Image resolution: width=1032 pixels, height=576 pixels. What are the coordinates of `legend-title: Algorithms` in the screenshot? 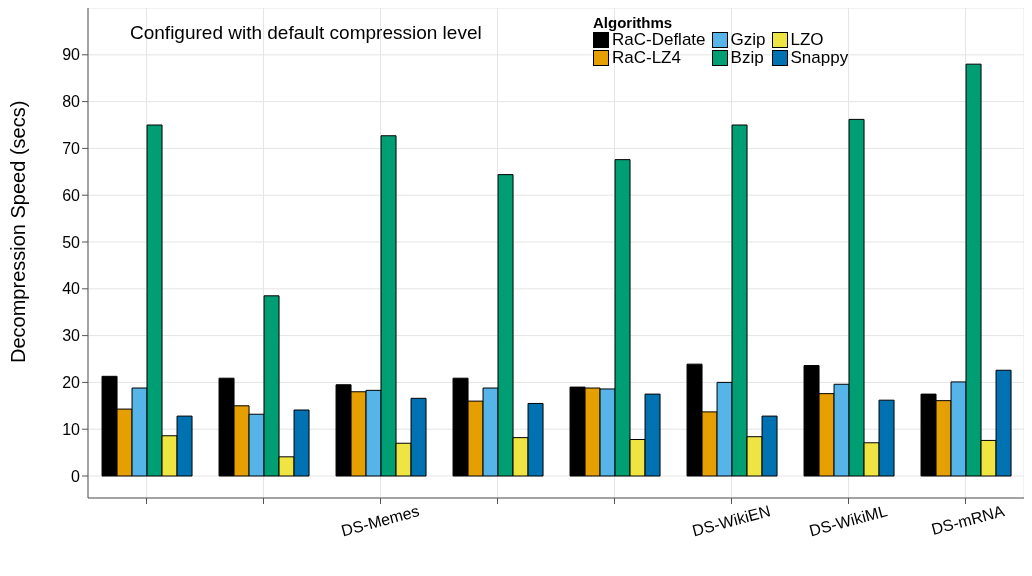 It's located at (633, 22).